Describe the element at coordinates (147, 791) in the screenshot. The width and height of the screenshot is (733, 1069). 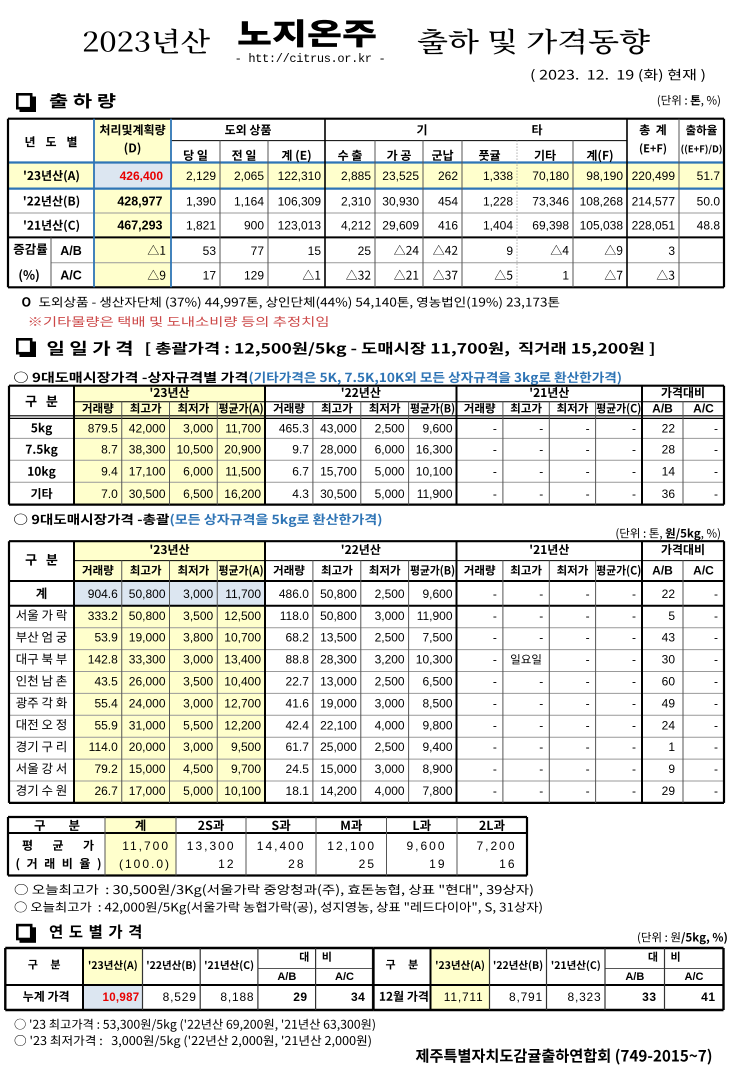
I see `svg-text: 17,000` at that location.